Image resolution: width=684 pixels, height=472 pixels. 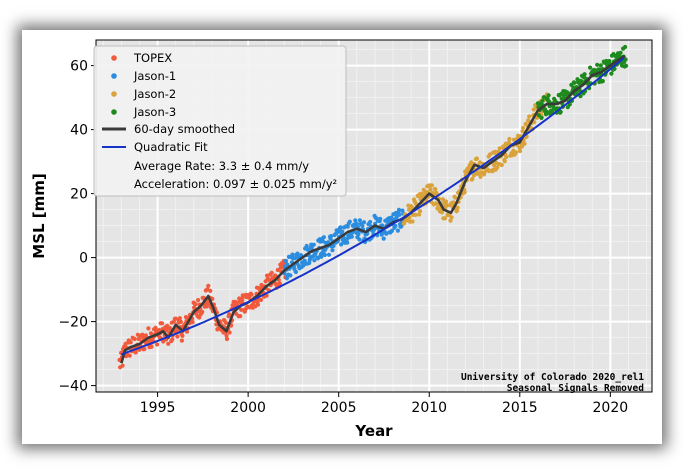 What do you see at coordinates (611, 408) in the screenshot?
I see `x-tick-label: 2020` at bounding box center [611, 408].